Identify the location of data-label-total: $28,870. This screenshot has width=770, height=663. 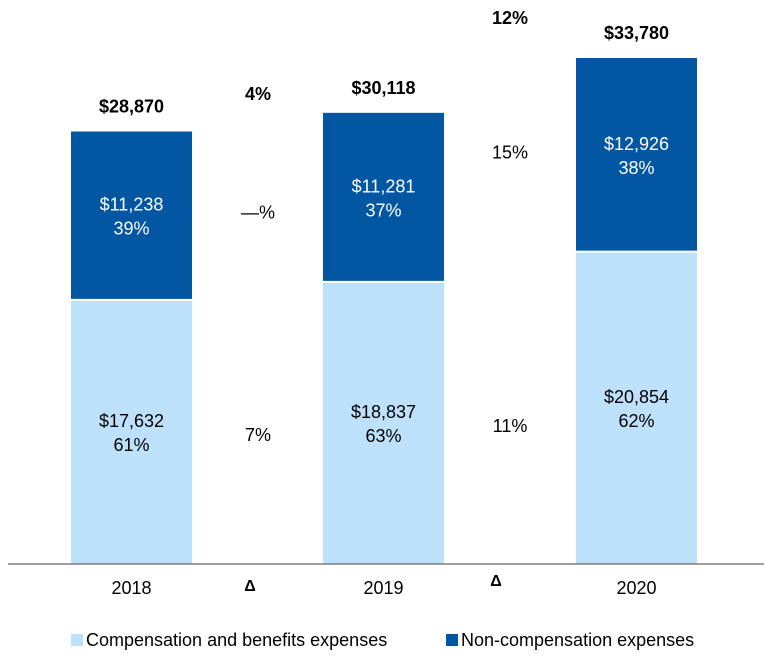
(131, 107).